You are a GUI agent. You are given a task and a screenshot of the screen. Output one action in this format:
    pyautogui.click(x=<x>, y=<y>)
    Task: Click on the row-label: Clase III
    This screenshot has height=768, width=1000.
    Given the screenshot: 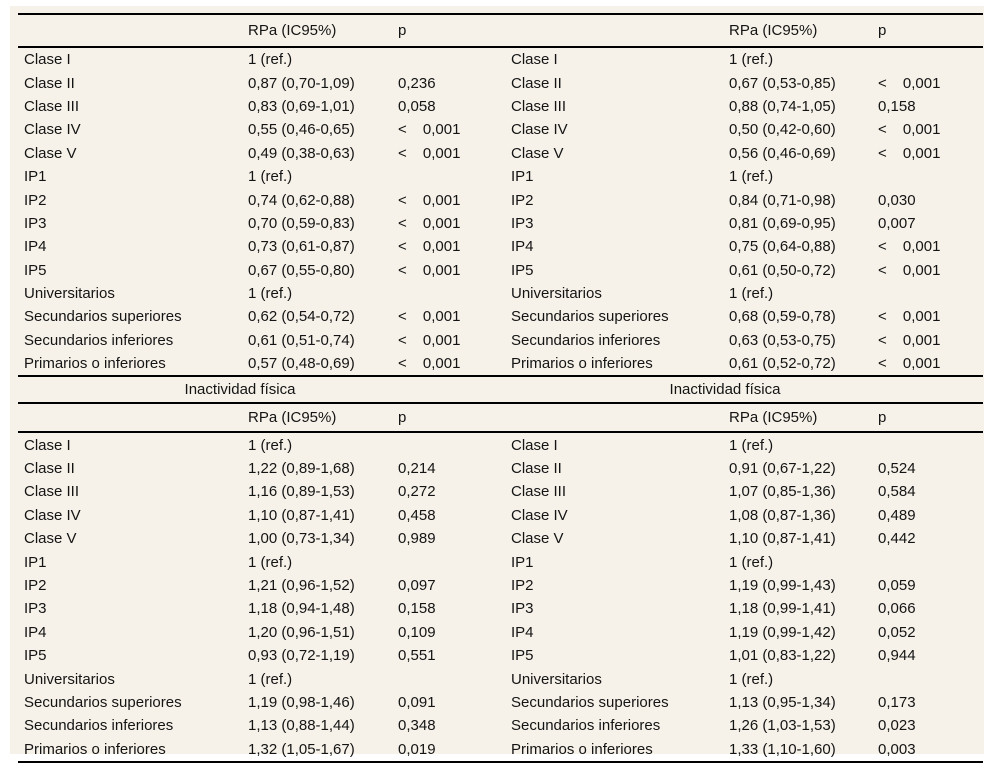 What is the action you would take?
    pyautogui.click(x=539, y=106)
    